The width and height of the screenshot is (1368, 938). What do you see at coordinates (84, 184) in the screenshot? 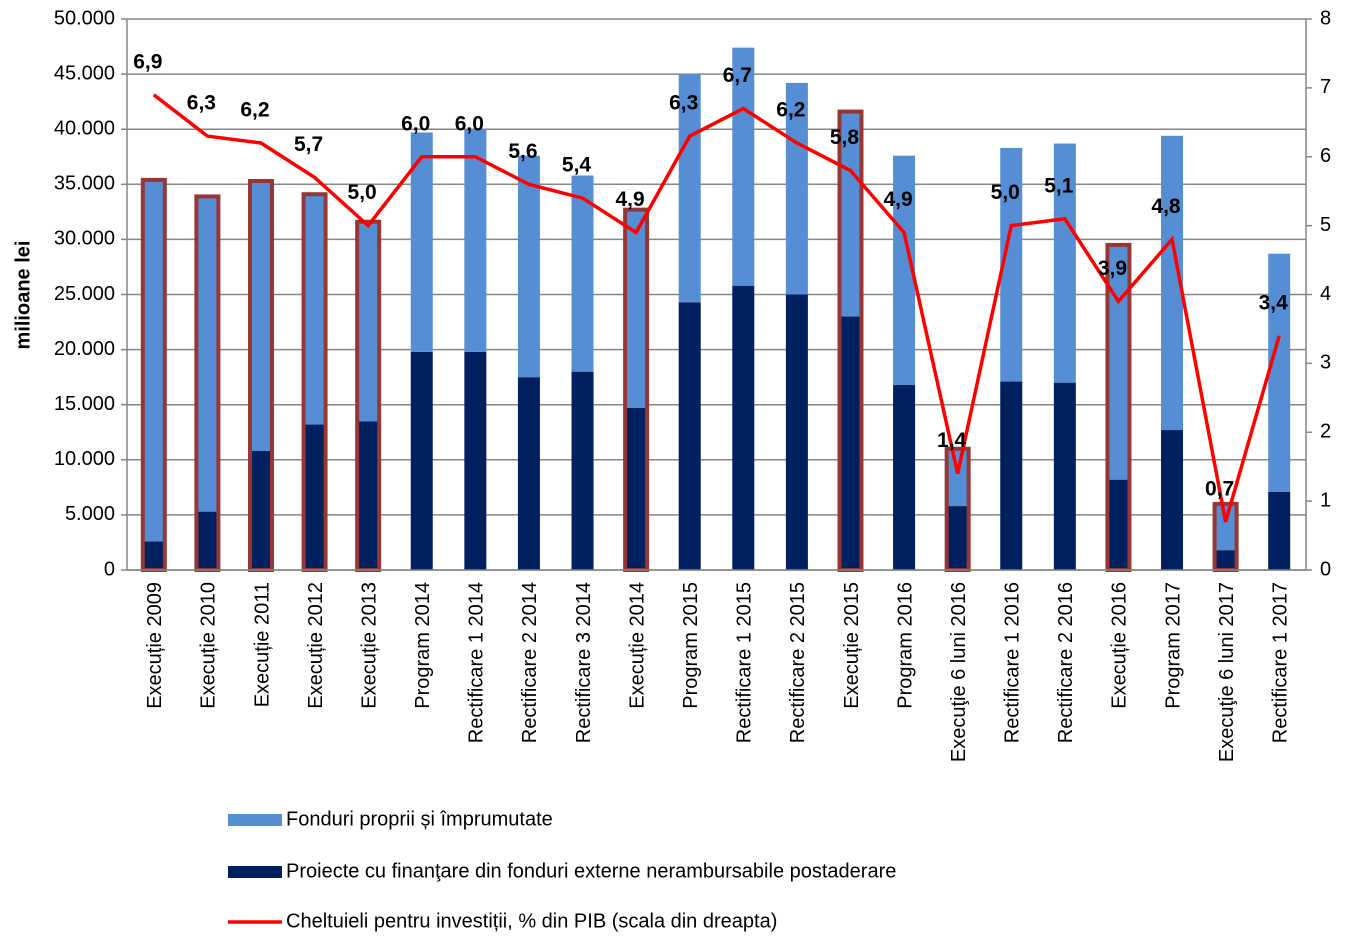
I see `y-tick-label: 35.000` at bounding box center [84, 184].